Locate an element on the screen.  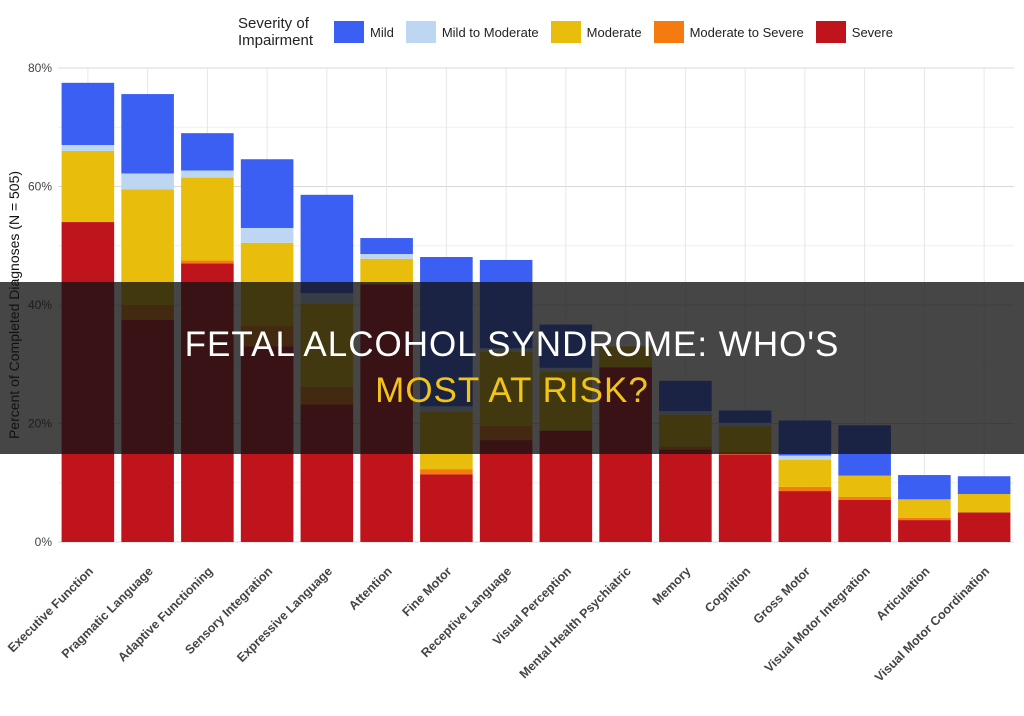
legend-item: Severe is located at coordinates (854, 32).